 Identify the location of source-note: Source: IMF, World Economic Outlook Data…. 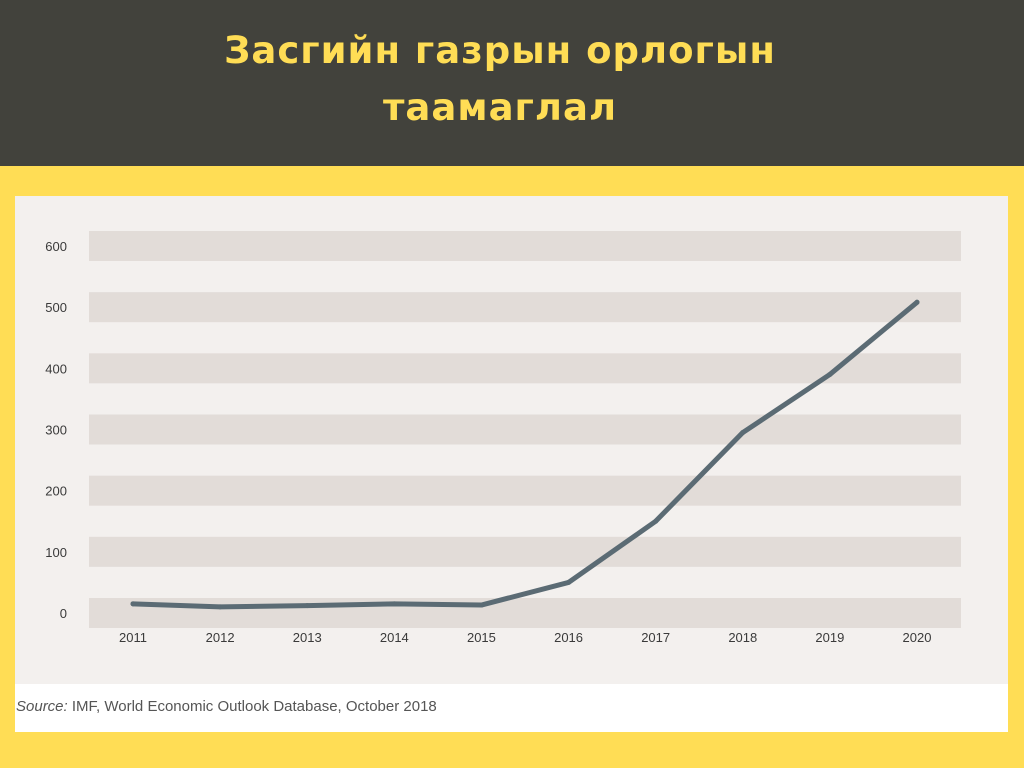
(226, 706).